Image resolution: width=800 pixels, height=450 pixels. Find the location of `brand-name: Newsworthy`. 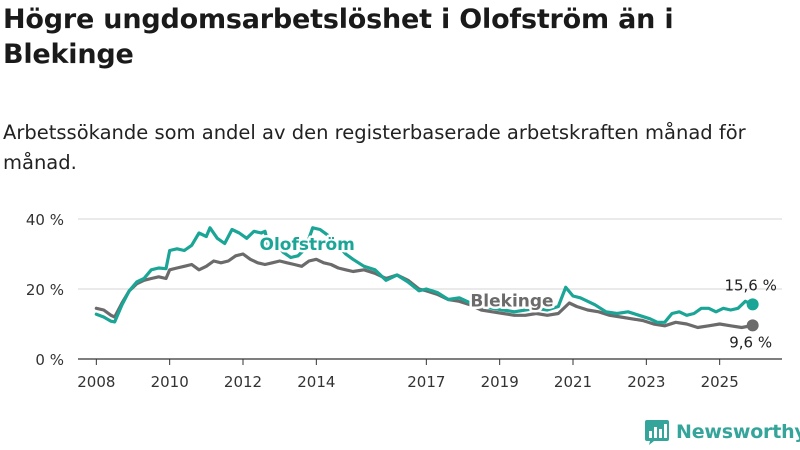

brand-name: Newsworthy is located at coordinates (738, 432).